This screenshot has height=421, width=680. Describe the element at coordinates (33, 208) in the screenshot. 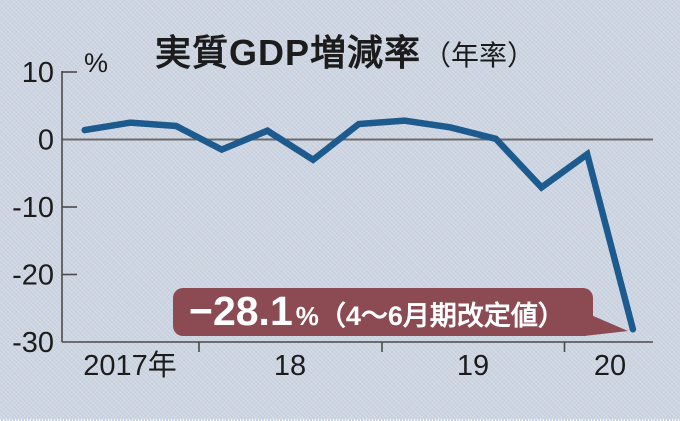

I see `y-label-neg10: -10` at that location.